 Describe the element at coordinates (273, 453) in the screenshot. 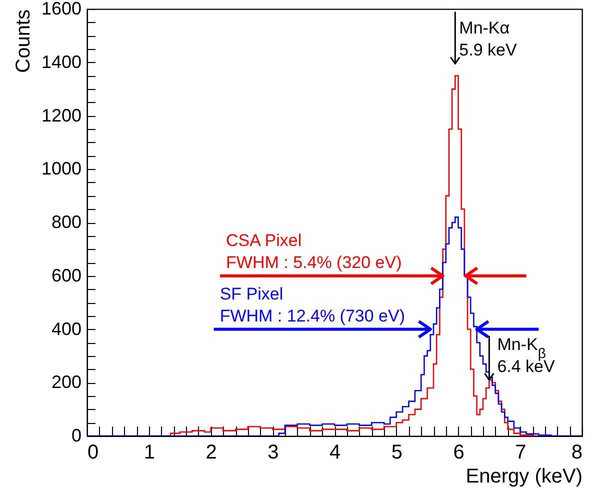

I see `x-tick-label: 3` at that location.